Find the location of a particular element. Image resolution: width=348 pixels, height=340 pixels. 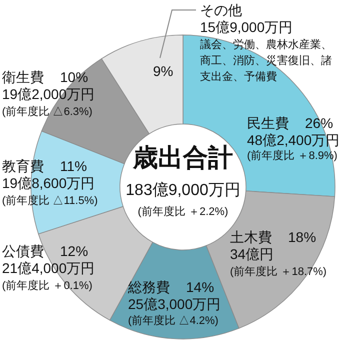

slice-label: 教育費 is located at coordinates (23, 166).